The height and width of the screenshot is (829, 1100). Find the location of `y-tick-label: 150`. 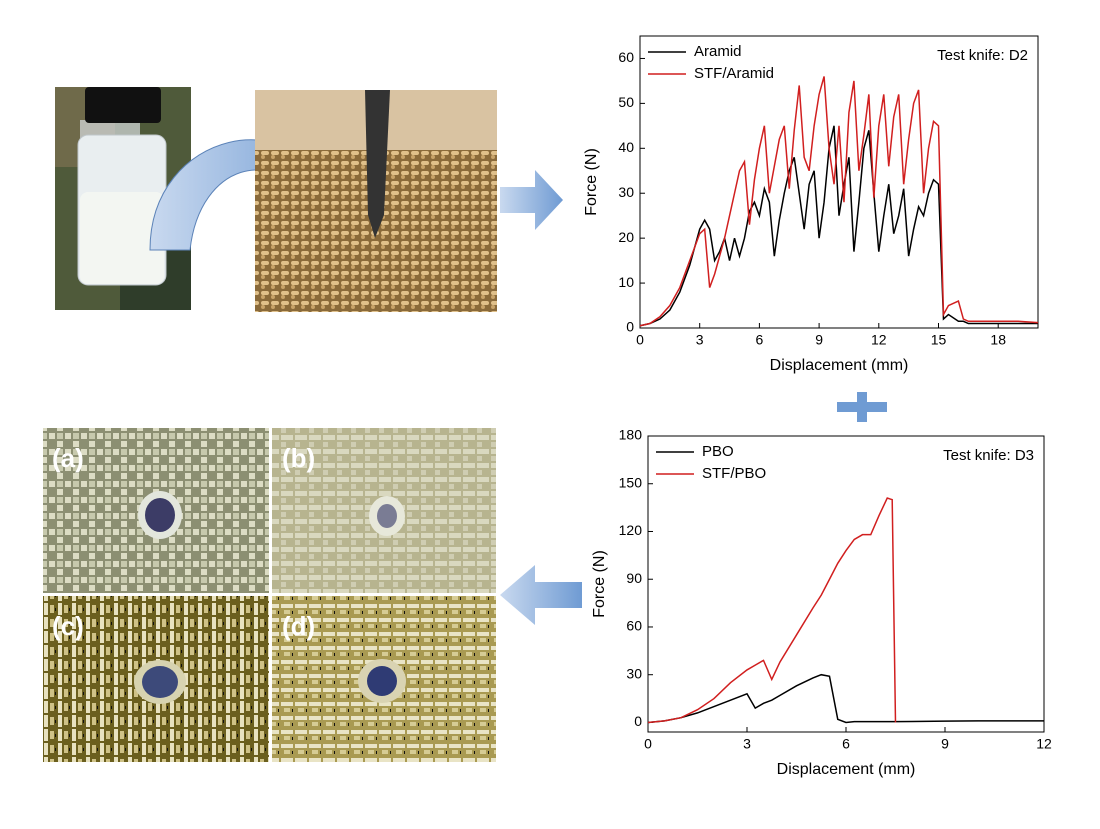

y-tick-label: 150 is located at coordinates (631, 482).